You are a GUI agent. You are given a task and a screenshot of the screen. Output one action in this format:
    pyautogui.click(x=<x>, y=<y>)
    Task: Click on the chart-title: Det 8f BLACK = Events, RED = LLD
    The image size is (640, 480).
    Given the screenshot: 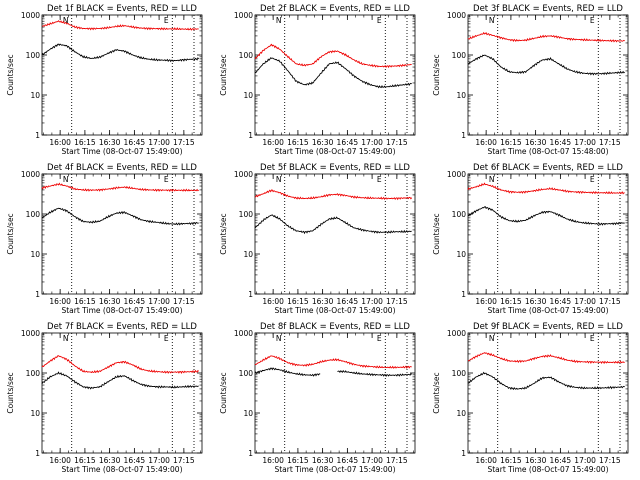 What is the action you would take?
    pyautogui.click(x=335, y=327)
    